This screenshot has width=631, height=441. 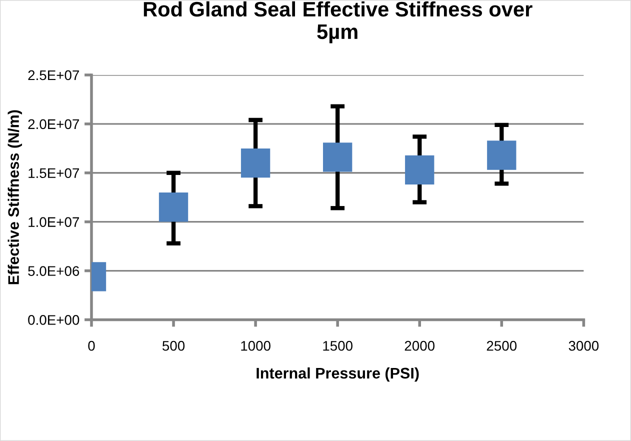 I want to click on x-tick-label: 2000, so click(x=419, y=345).